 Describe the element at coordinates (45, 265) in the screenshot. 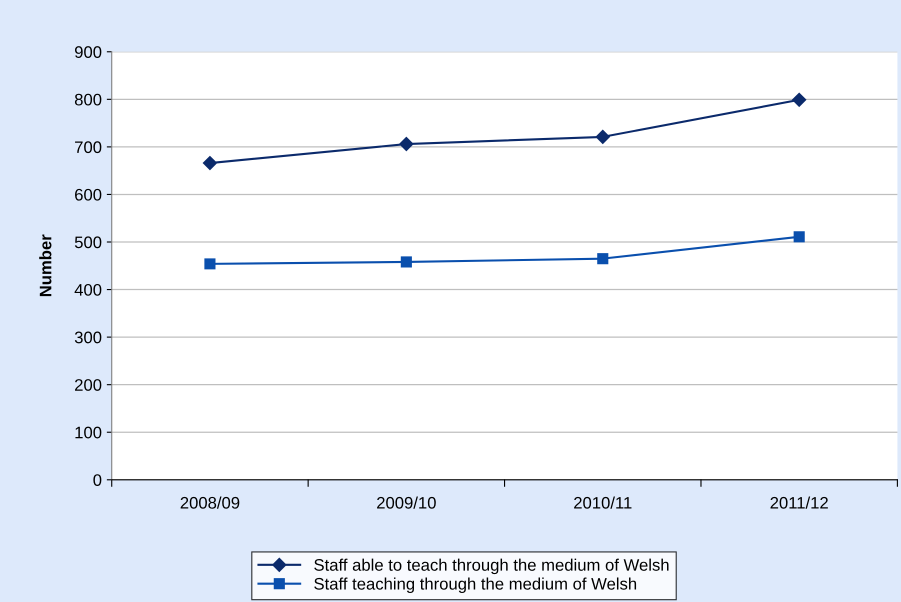

I see `y-axis-title: Number` at that location.